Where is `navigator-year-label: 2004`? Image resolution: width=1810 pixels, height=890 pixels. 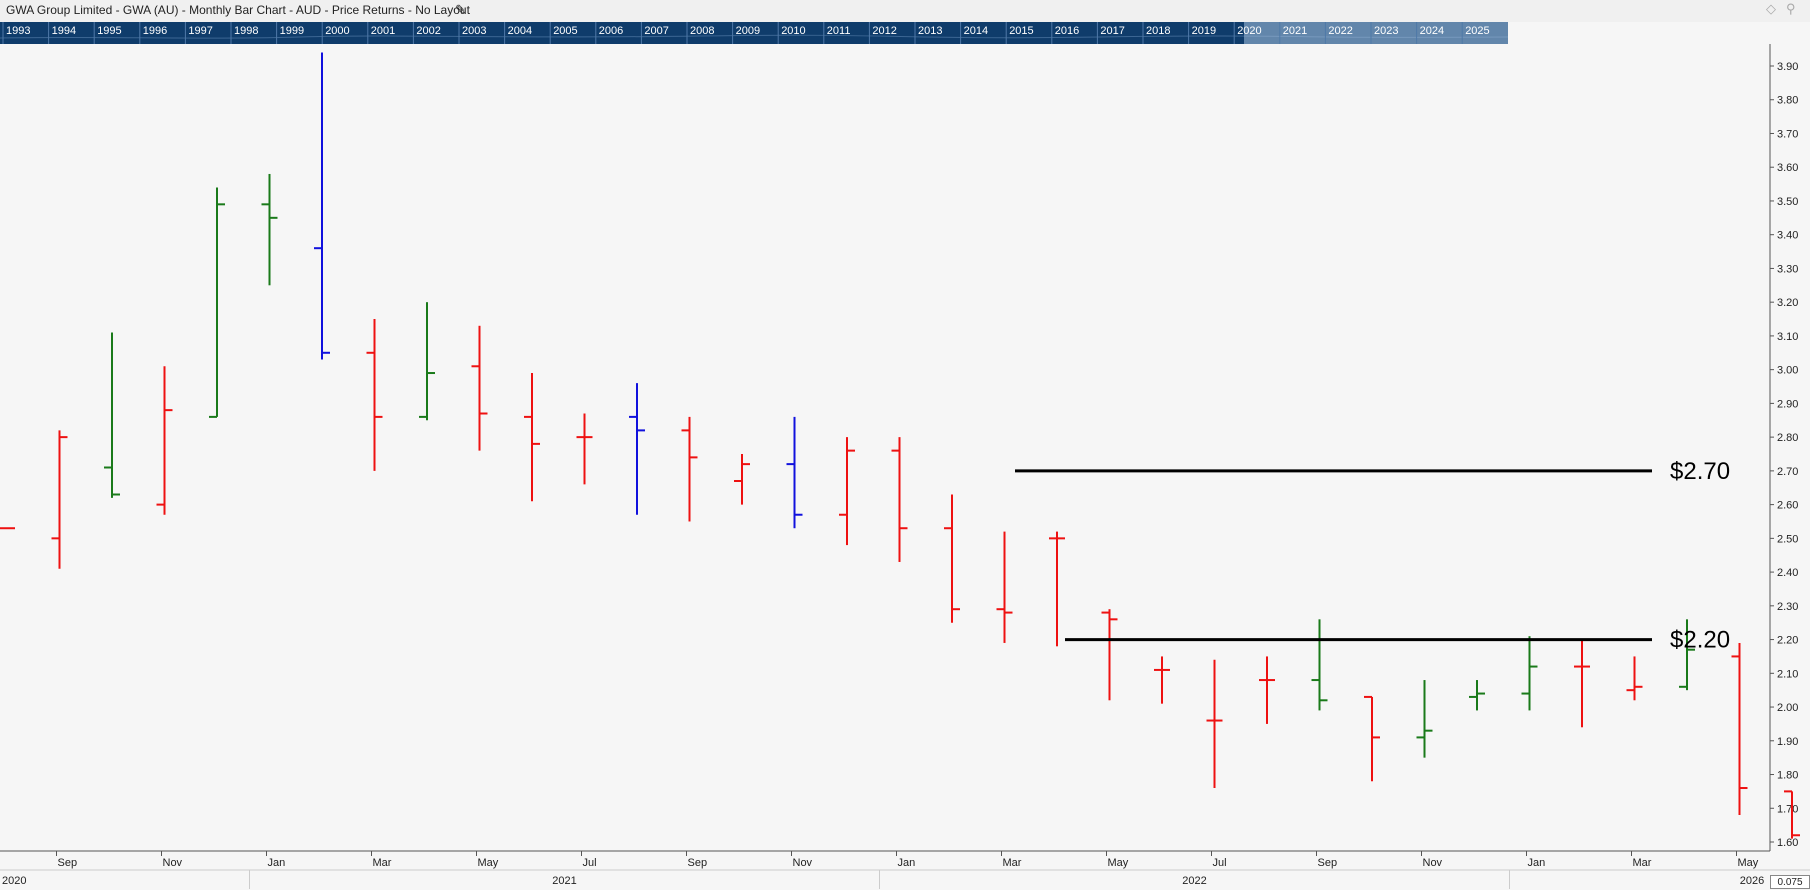
navigator-year-label: 2004 is located at coordinates (520, 31).